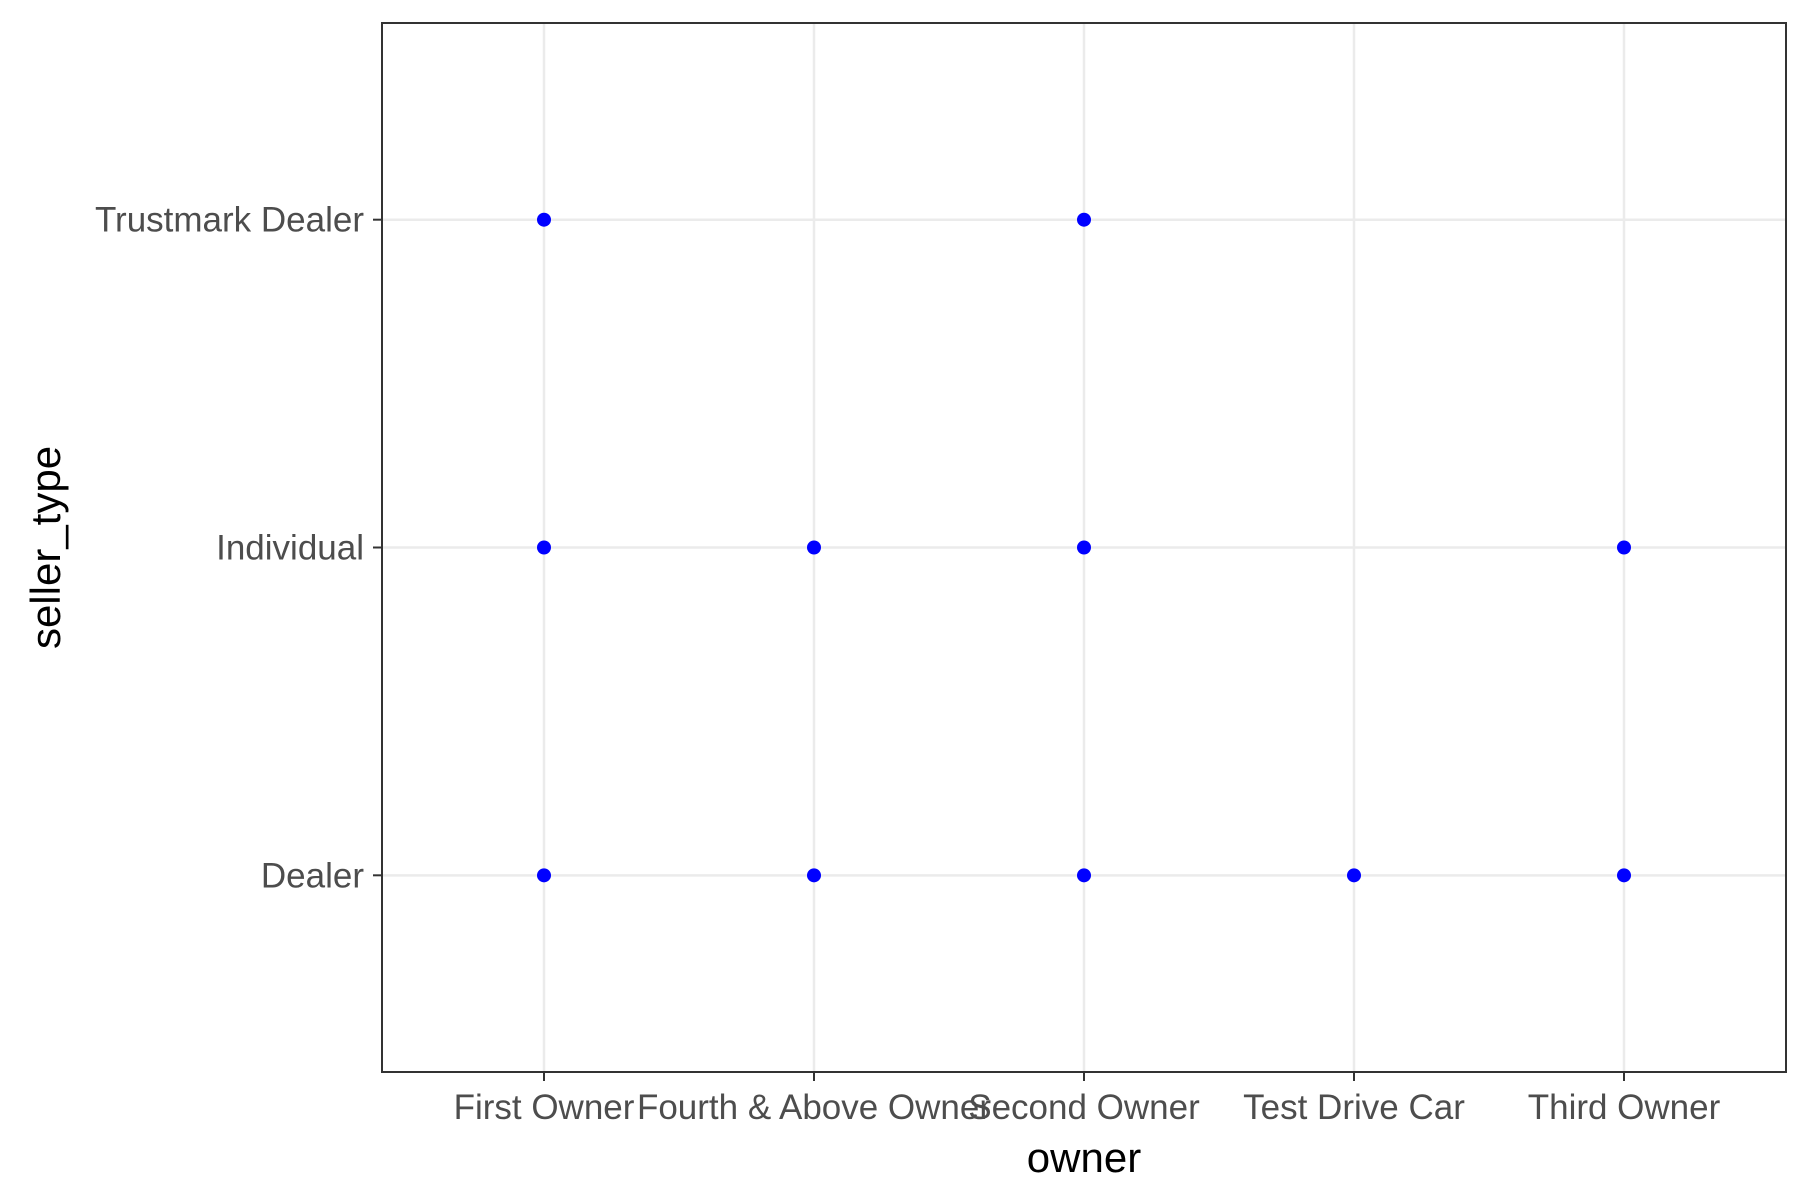 The height and width of the screenshot is (1200, 1800). Describe the element at coordinates (229, 220) in the screenshot. I see `y-tick-label: Trustmark Dealer` at that location.